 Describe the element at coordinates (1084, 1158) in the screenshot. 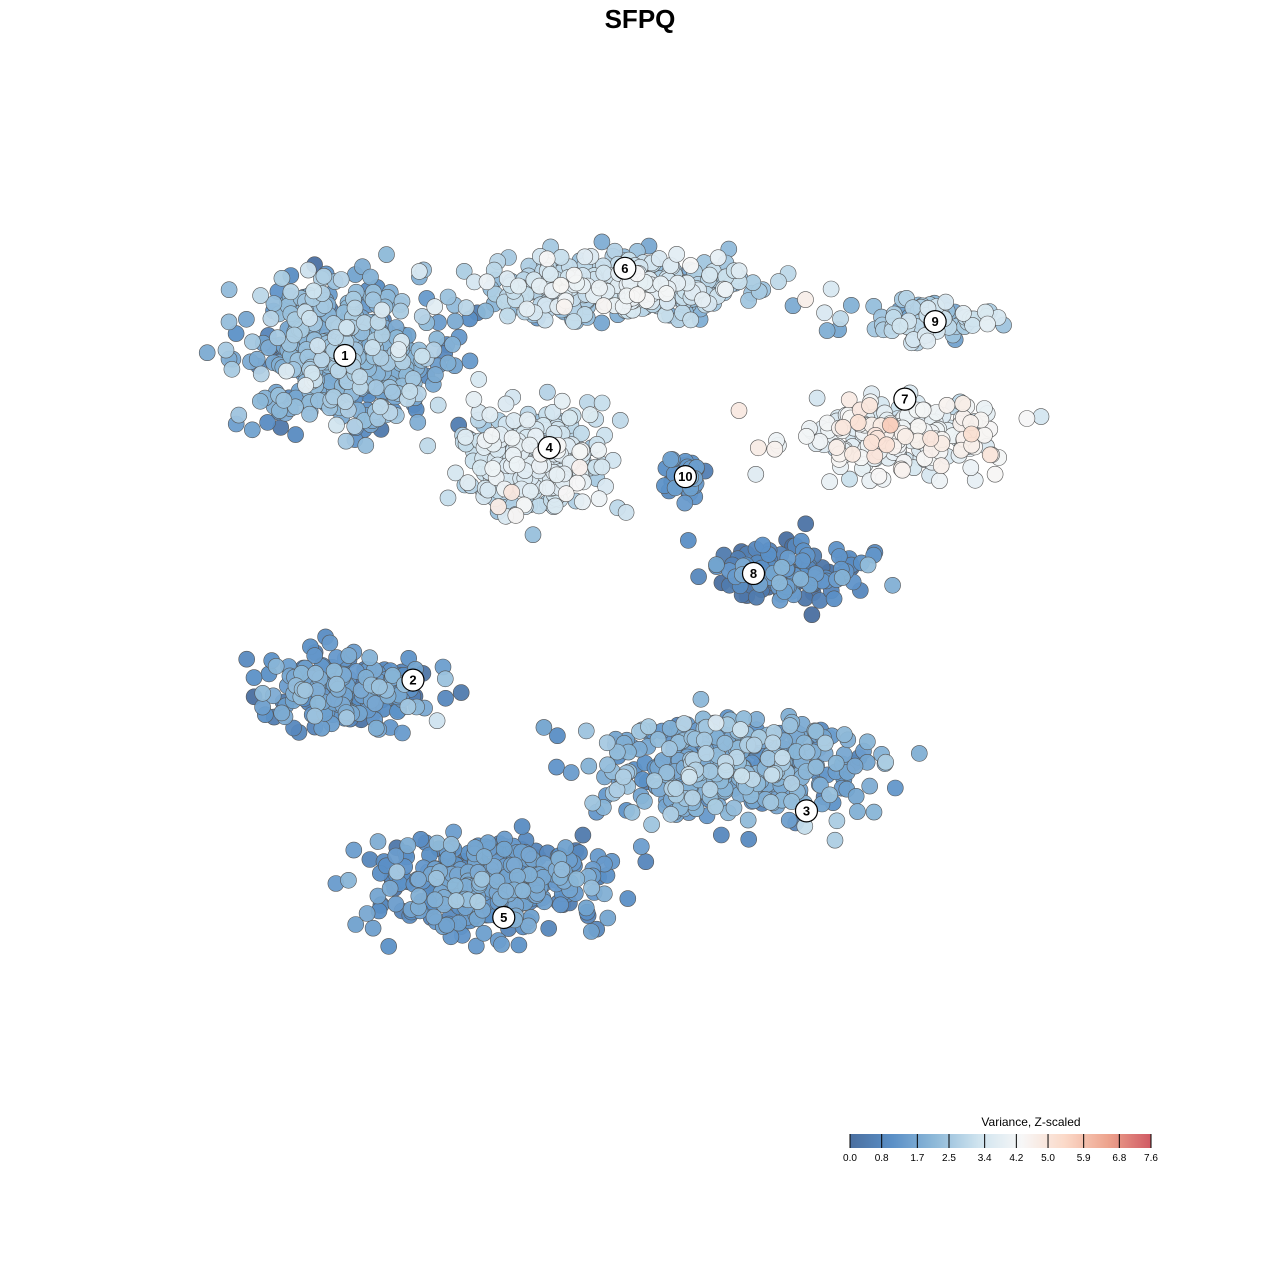

I see `legend-tick-label: 5.9` at that location.